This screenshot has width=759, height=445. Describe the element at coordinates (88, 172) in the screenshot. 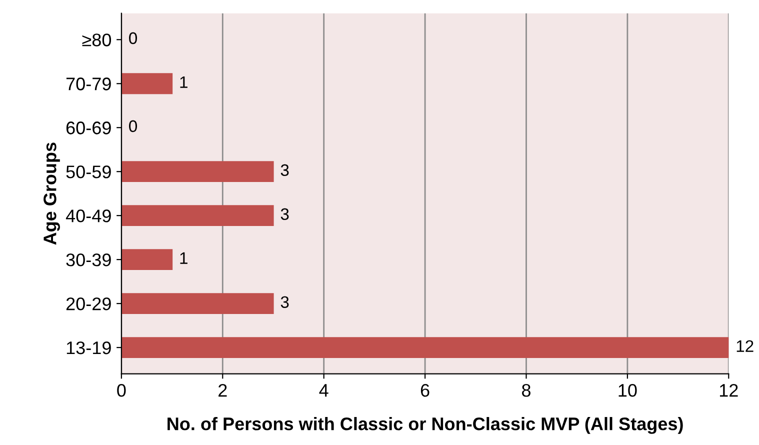

I see `y-tick-label: 50-59` at that location.